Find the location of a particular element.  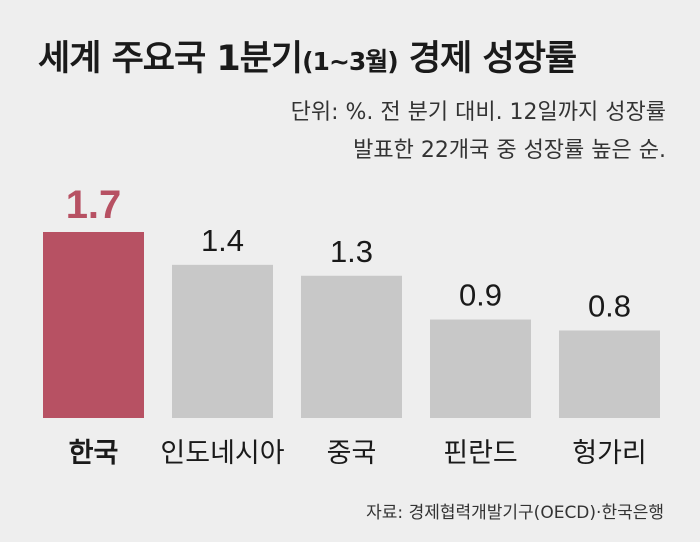

value-label-3: 0.9 is located at coordinates (480, 295).